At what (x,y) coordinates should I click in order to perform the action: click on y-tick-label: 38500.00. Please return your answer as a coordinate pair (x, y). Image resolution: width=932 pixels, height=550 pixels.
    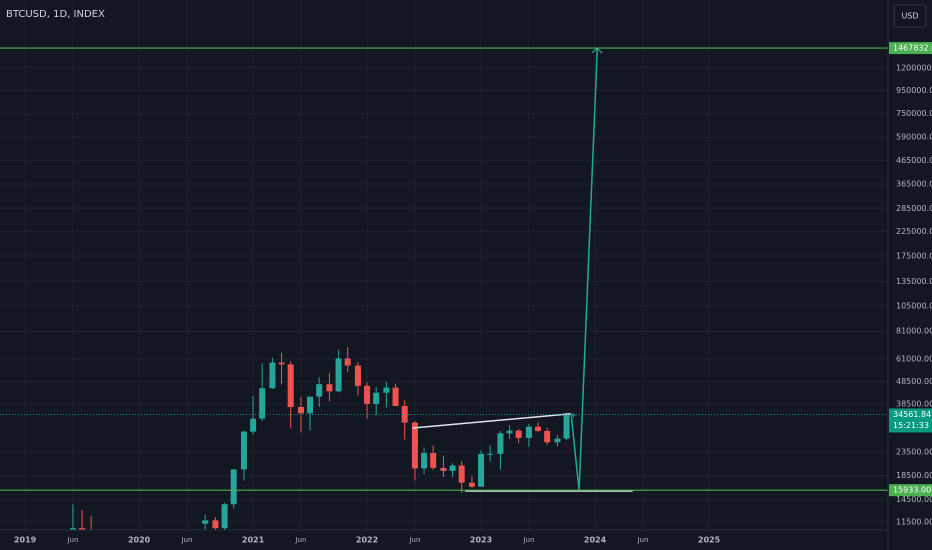
    Looking at the image, I should click on (914, 403).